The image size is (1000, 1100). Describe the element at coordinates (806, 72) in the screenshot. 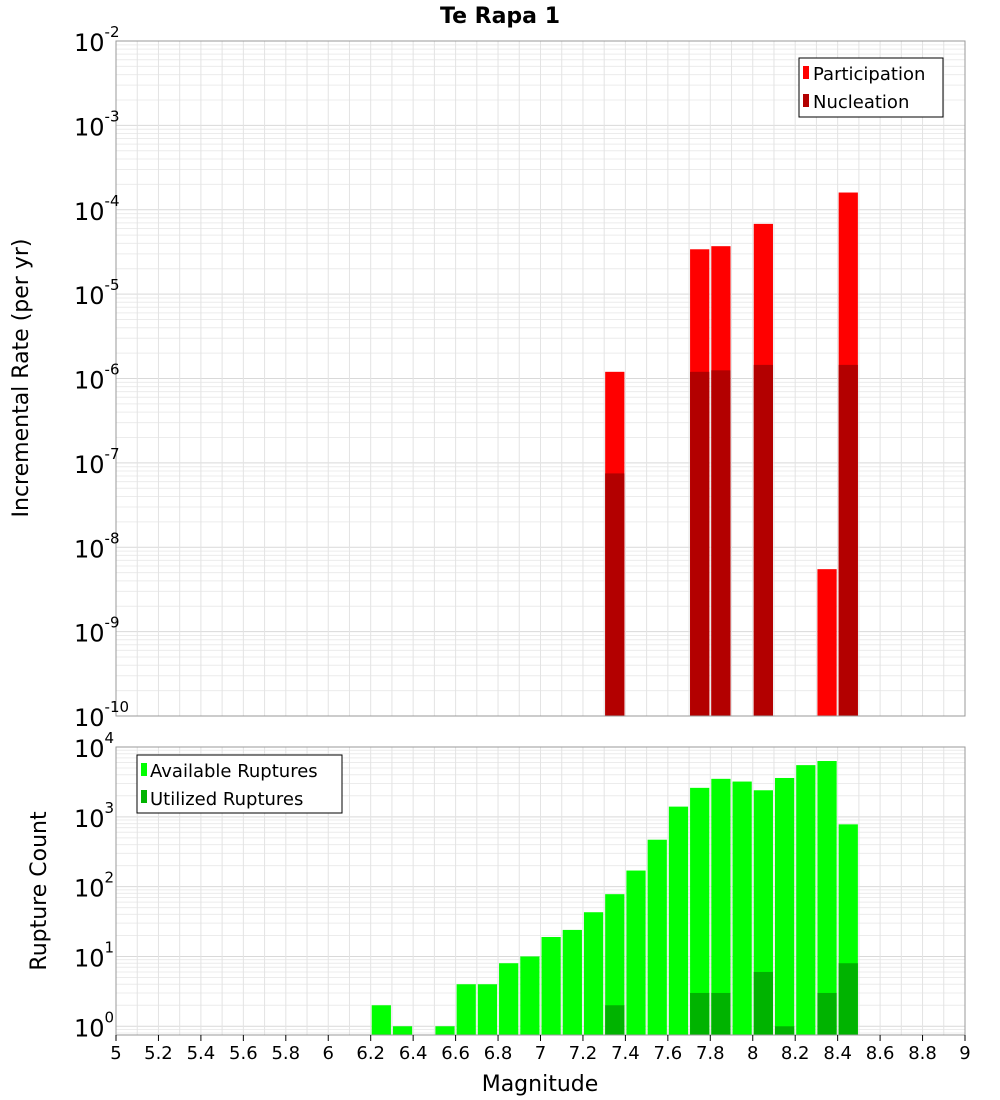

I see `participation-legend-swatch` at that location.